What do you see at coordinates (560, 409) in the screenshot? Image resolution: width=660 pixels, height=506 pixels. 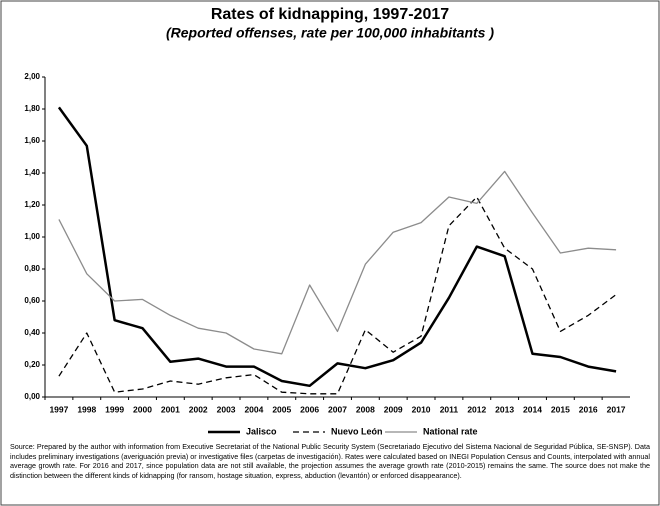 I see `x-tick-label: 2015` at bounding box center [560, 409].